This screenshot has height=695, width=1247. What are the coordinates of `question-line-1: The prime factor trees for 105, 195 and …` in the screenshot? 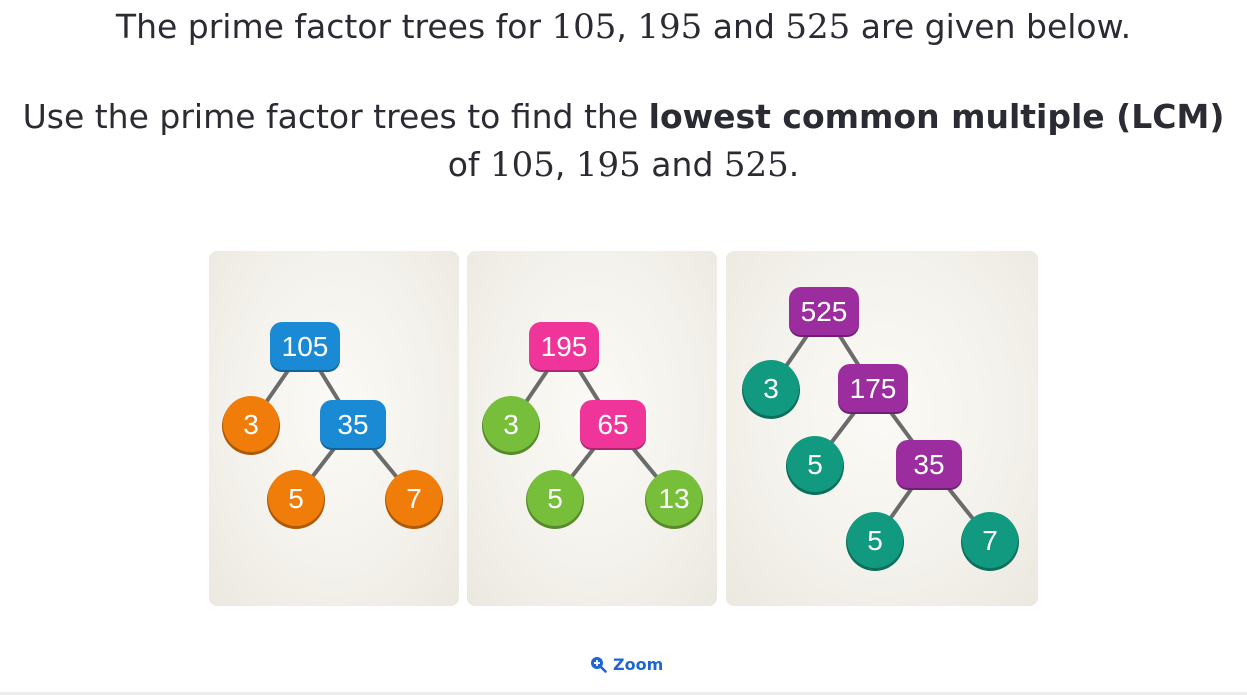 It's located at (623, 27).